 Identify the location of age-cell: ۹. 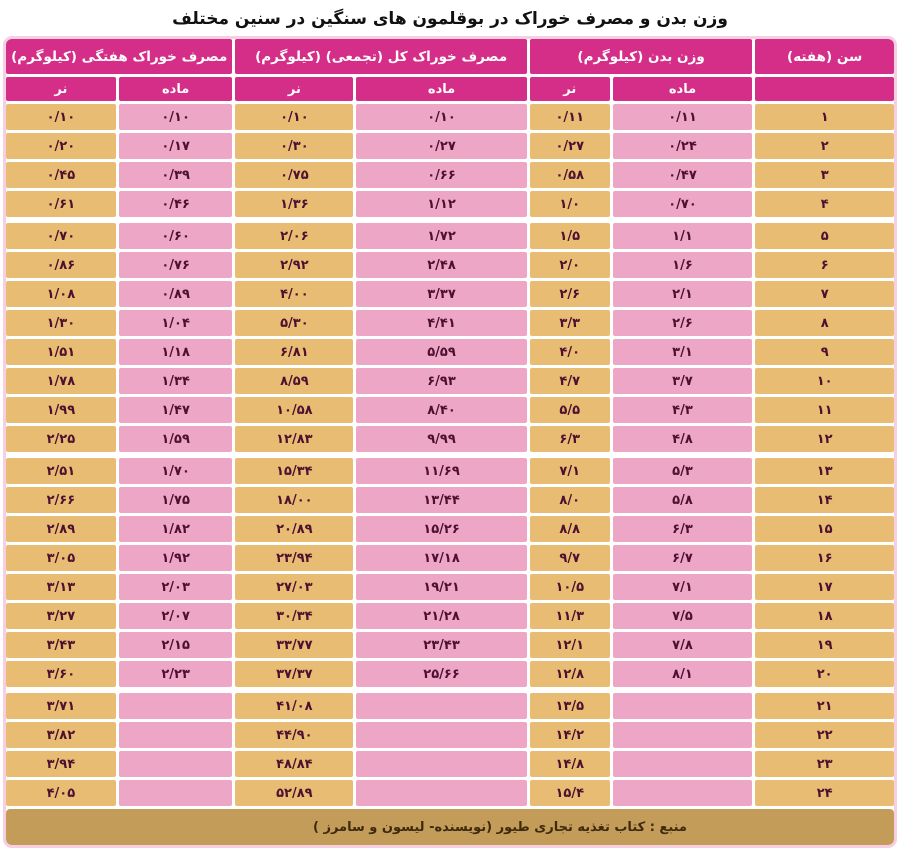
(824, 352).